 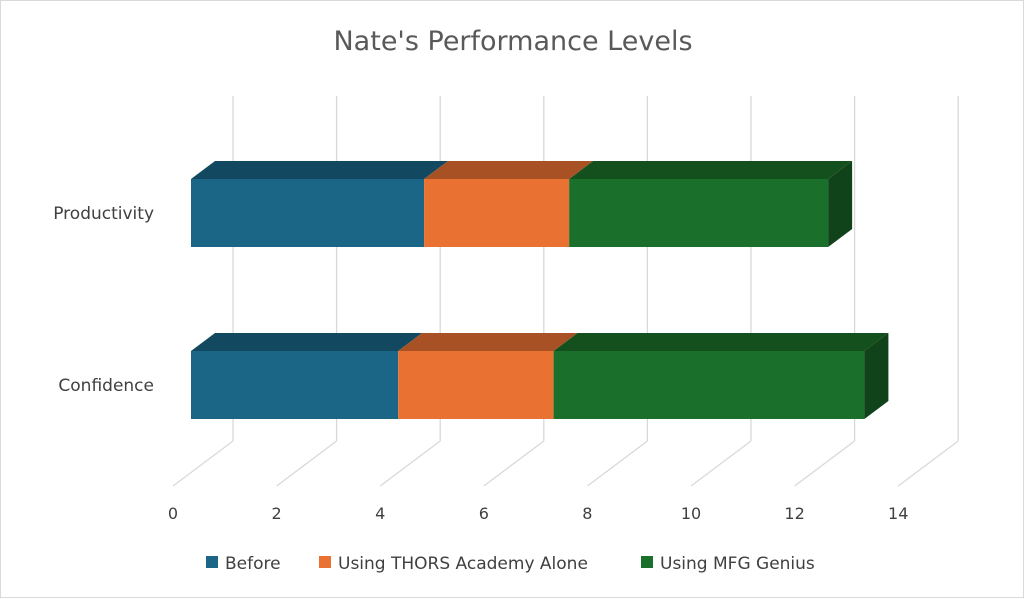 I want to click on x-tick-label: 2, so click(x=277, y=513).